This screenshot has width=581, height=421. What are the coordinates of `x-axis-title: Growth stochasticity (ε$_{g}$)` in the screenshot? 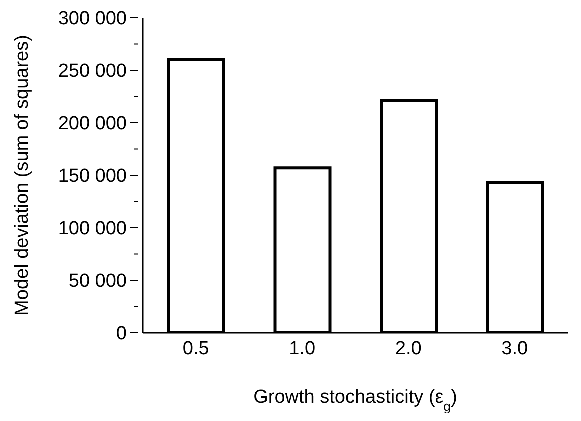 It's located at (356, 400).